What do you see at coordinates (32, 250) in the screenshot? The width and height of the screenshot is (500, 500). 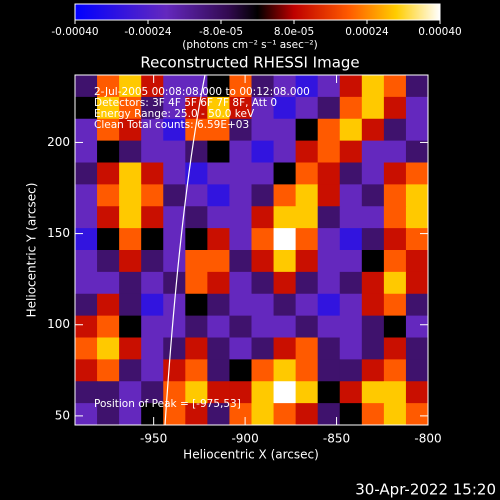 I see `y-axis-label: Heliocentric Y (arcsec)` at bounding box center [32, 250].